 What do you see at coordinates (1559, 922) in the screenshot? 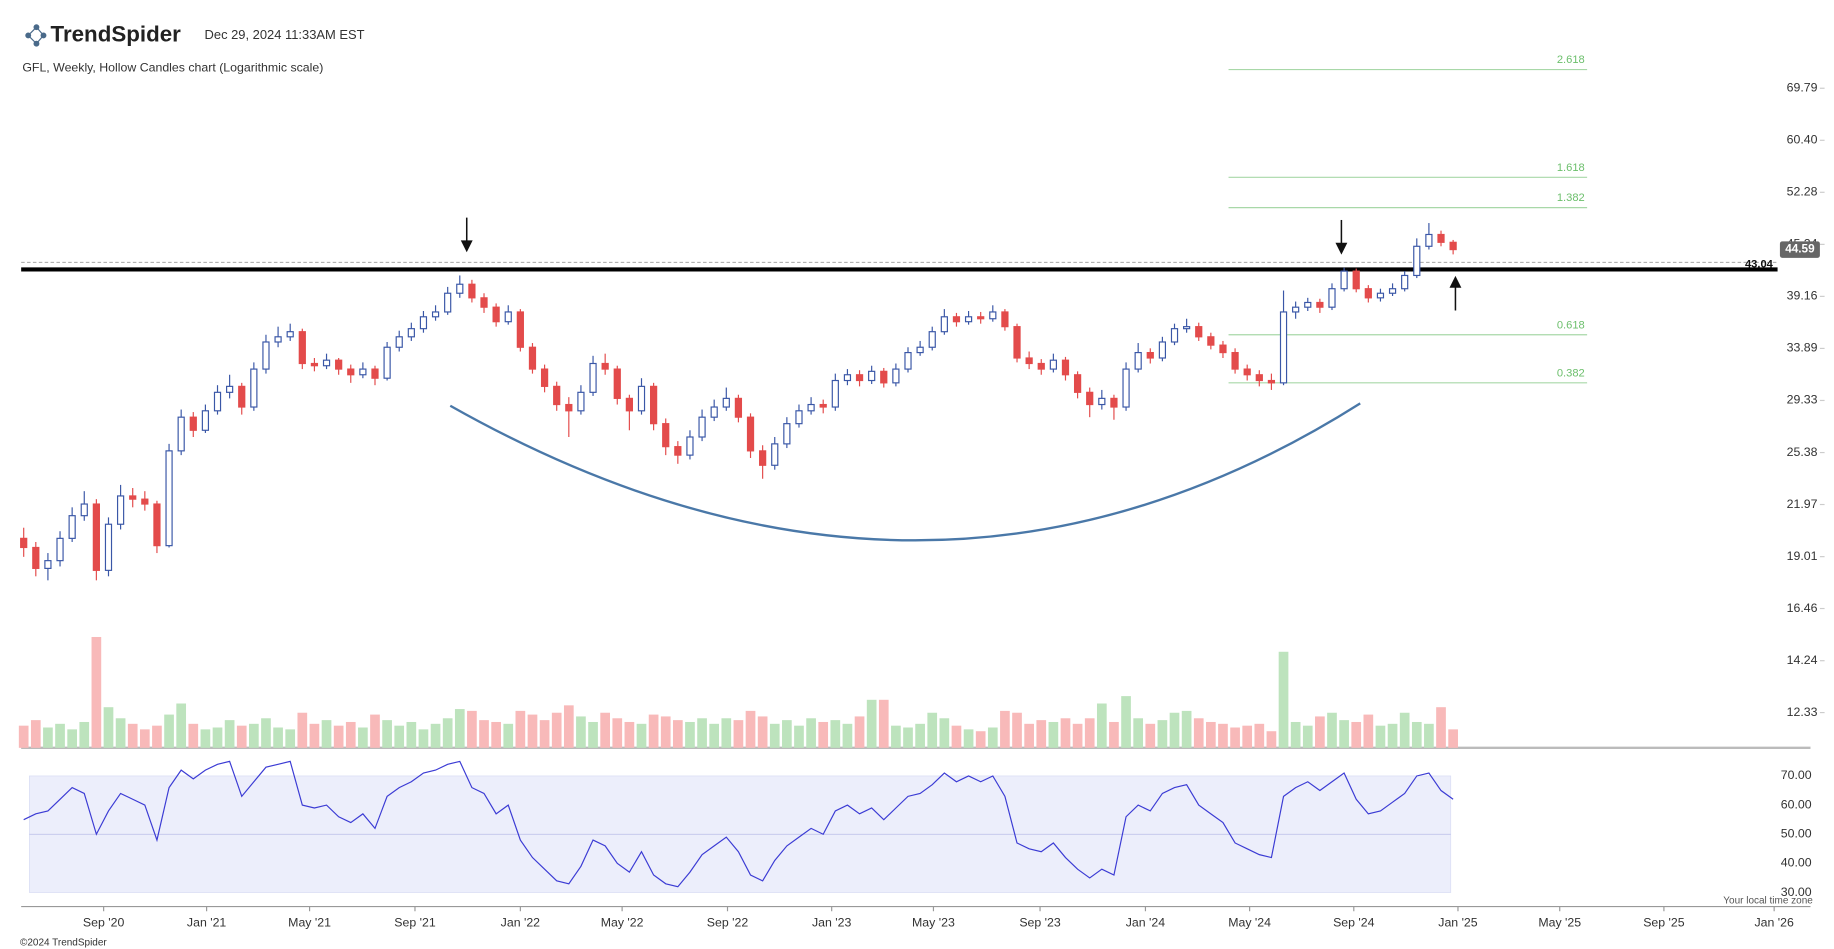
I see `x-tick-label: May '25` at bounding box center [1559, 922].